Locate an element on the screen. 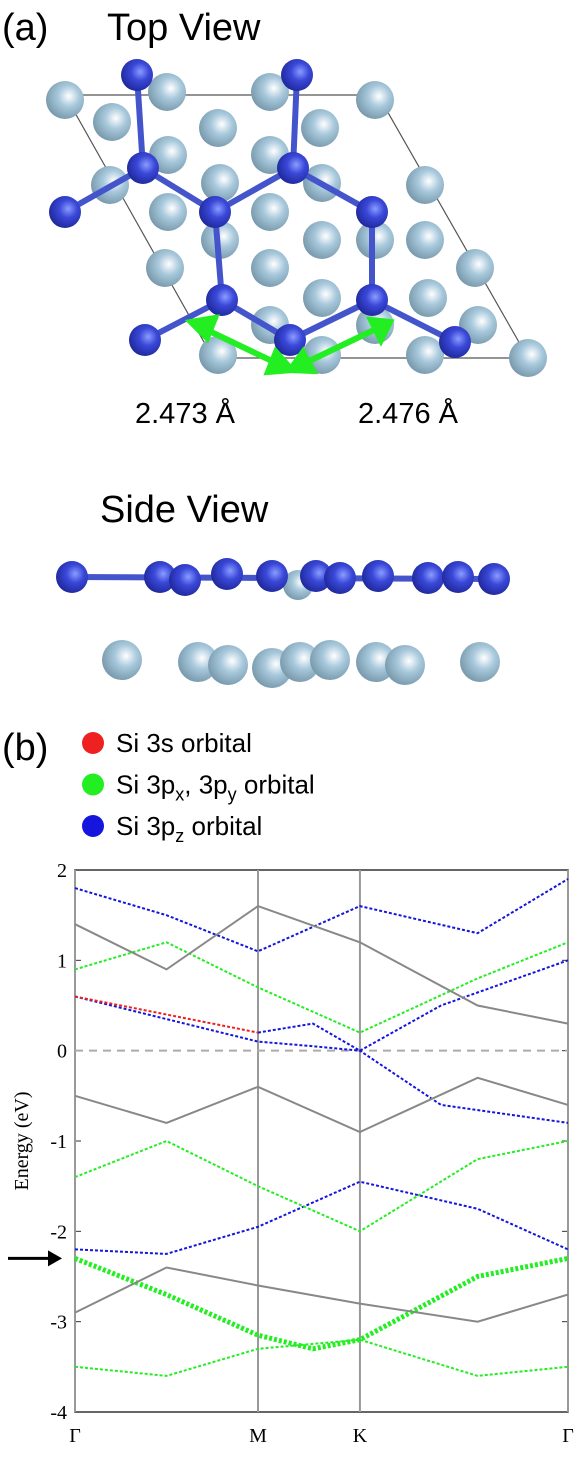 The height and width of the screenshot is (1462, 580). y-tick-label: 1 is located at coordinates (62, 961).